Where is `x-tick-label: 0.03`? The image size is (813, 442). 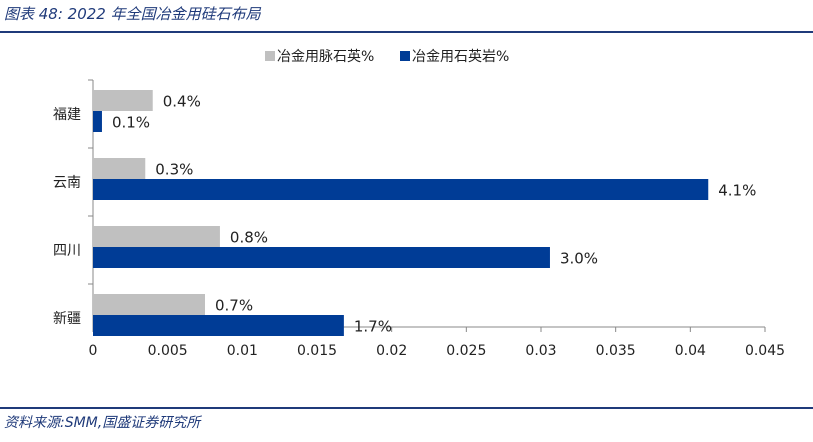 x-tick-label: 0.03 is located at coordinates (540, 351).